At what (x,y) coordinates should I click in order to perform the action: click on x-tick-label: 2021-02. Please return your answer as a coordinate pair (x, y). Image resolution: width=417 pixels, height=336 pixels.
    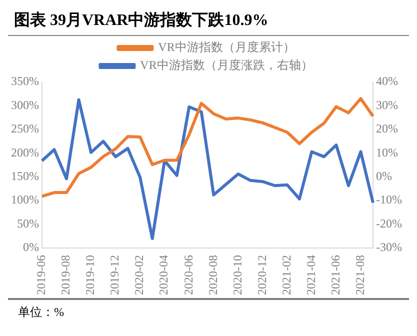
    Looking at the image, I should click on (286, 275).